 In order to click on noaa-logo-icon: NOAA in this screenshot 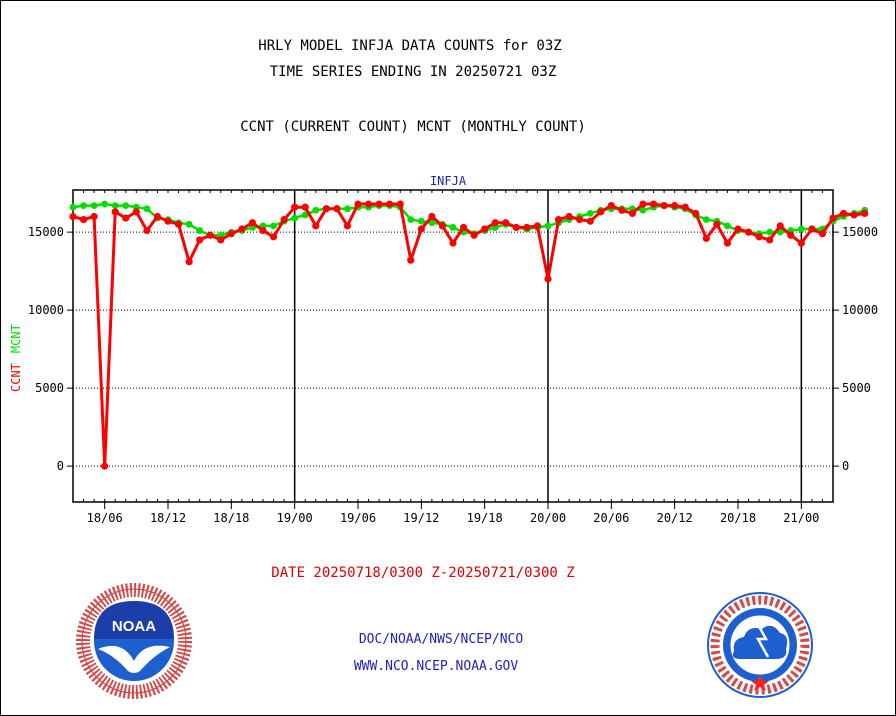, I will do `click(134, 641)`.